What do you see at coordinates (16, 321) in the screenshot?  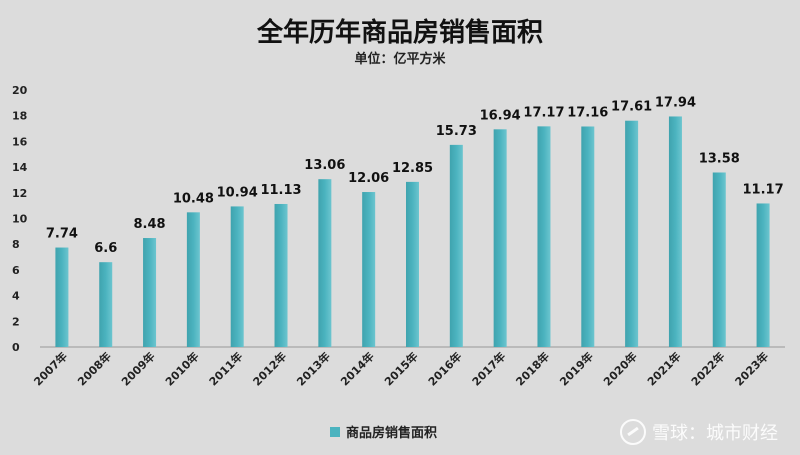 I see `y-tick-label: 2` at bounding box center [16, 321].